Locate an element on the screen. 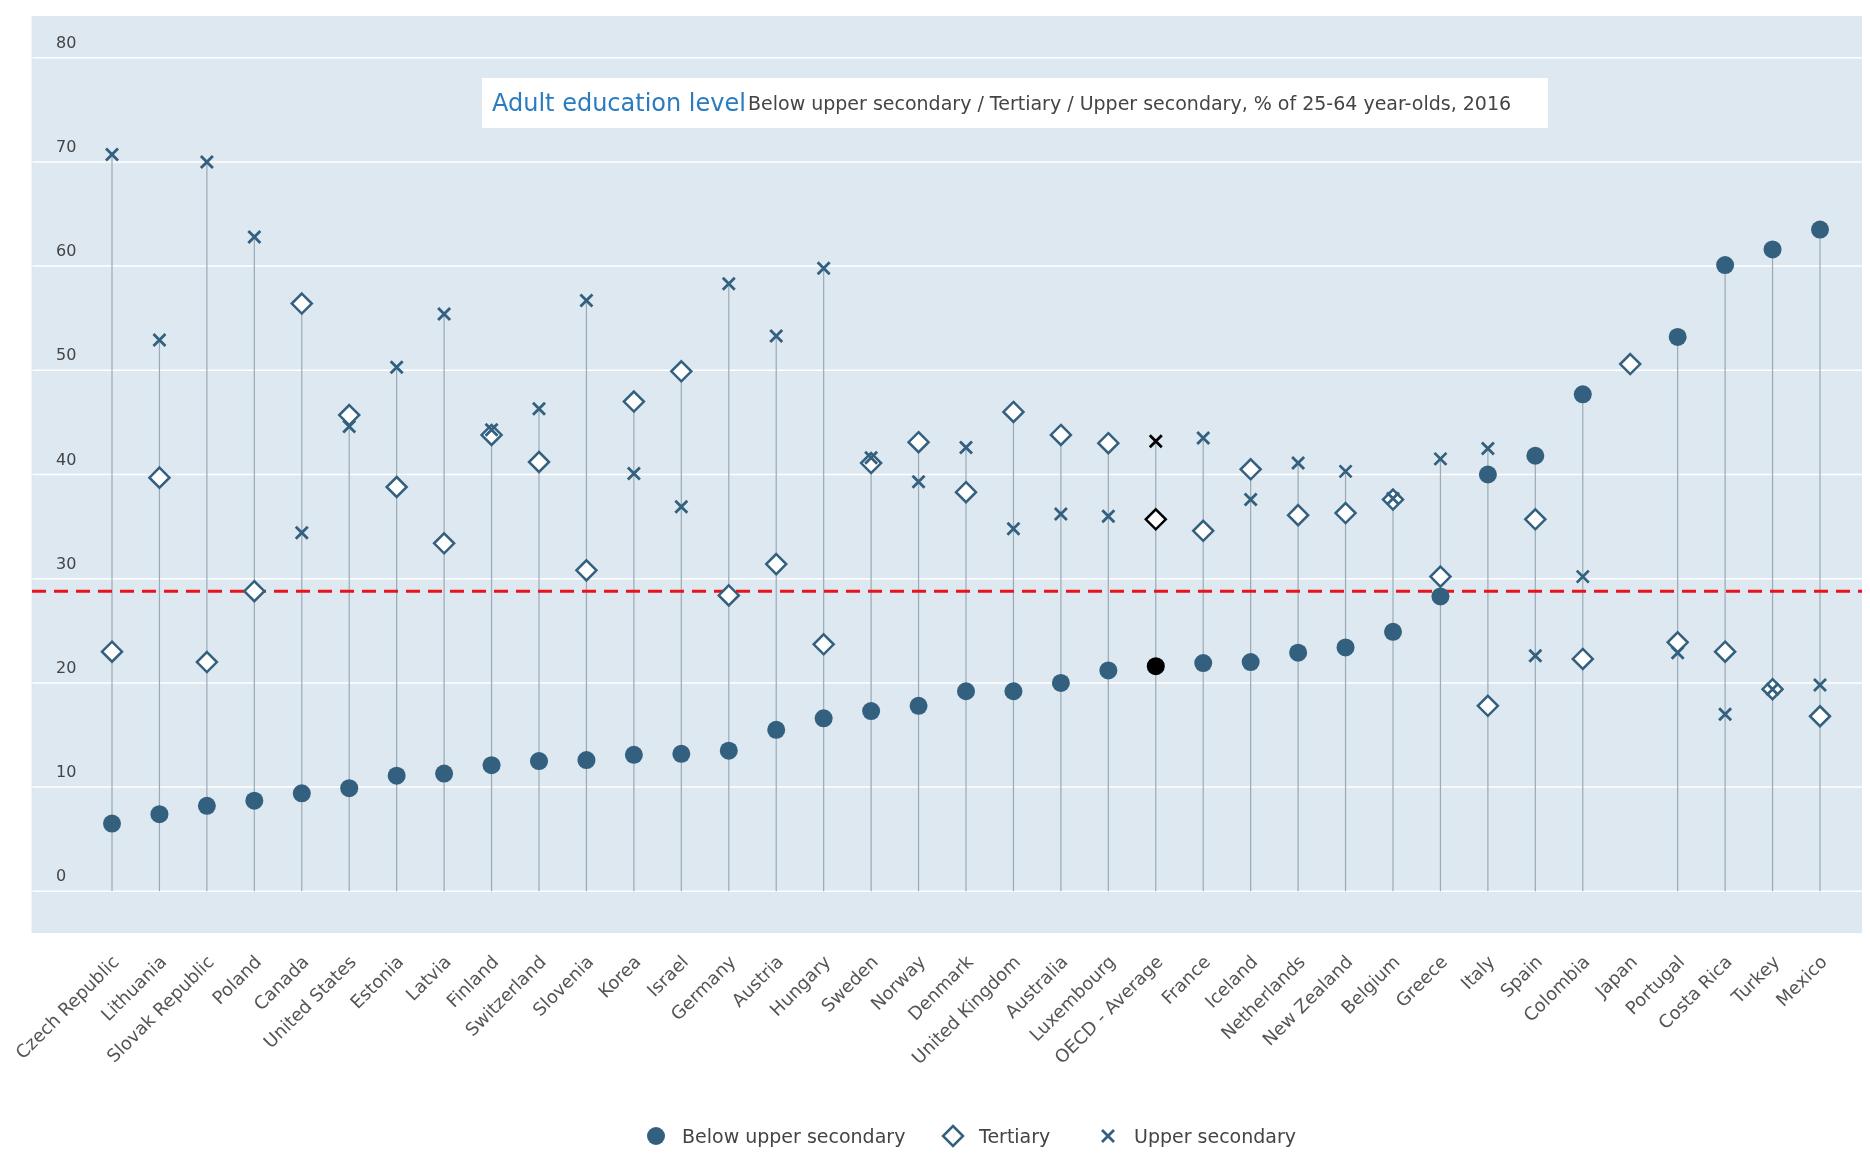 Image resolution: width=1870 pixels, height=1161 pixels. y-tick-label: 40 is located at coordinates (66, 459).